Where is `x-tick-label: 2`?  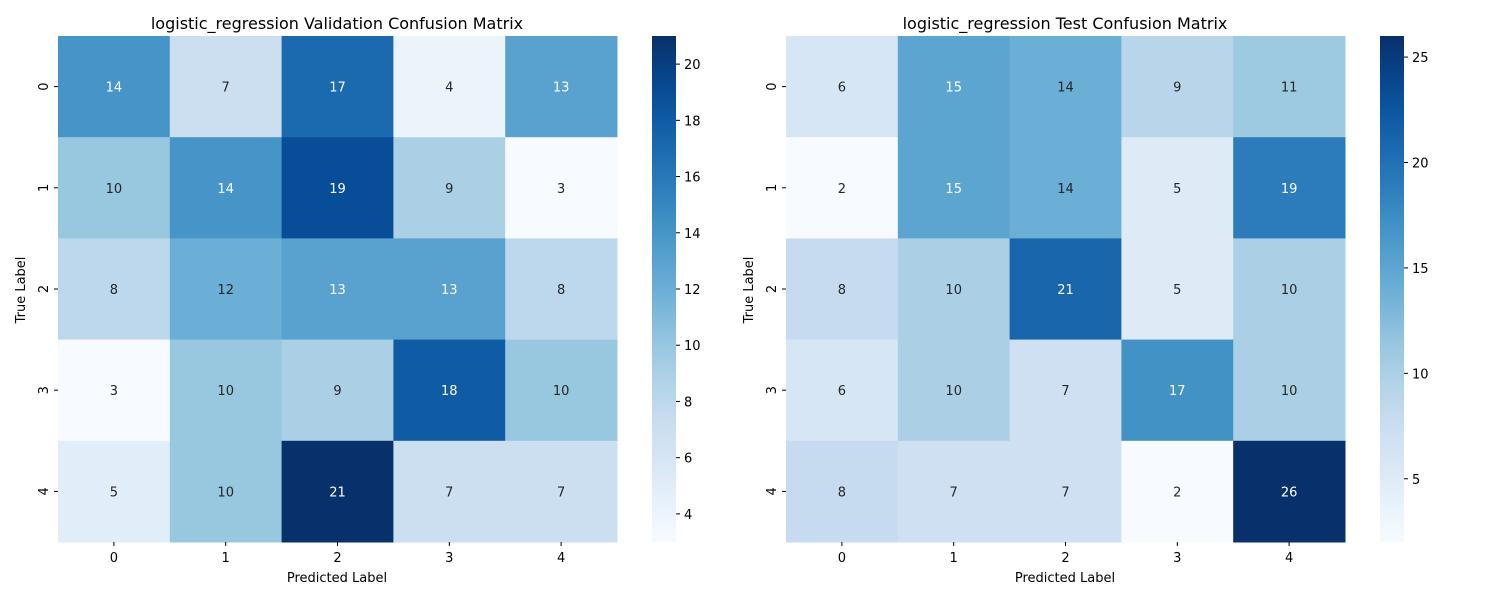
x-tick-label: 2 is located at coordinates (337, 558).